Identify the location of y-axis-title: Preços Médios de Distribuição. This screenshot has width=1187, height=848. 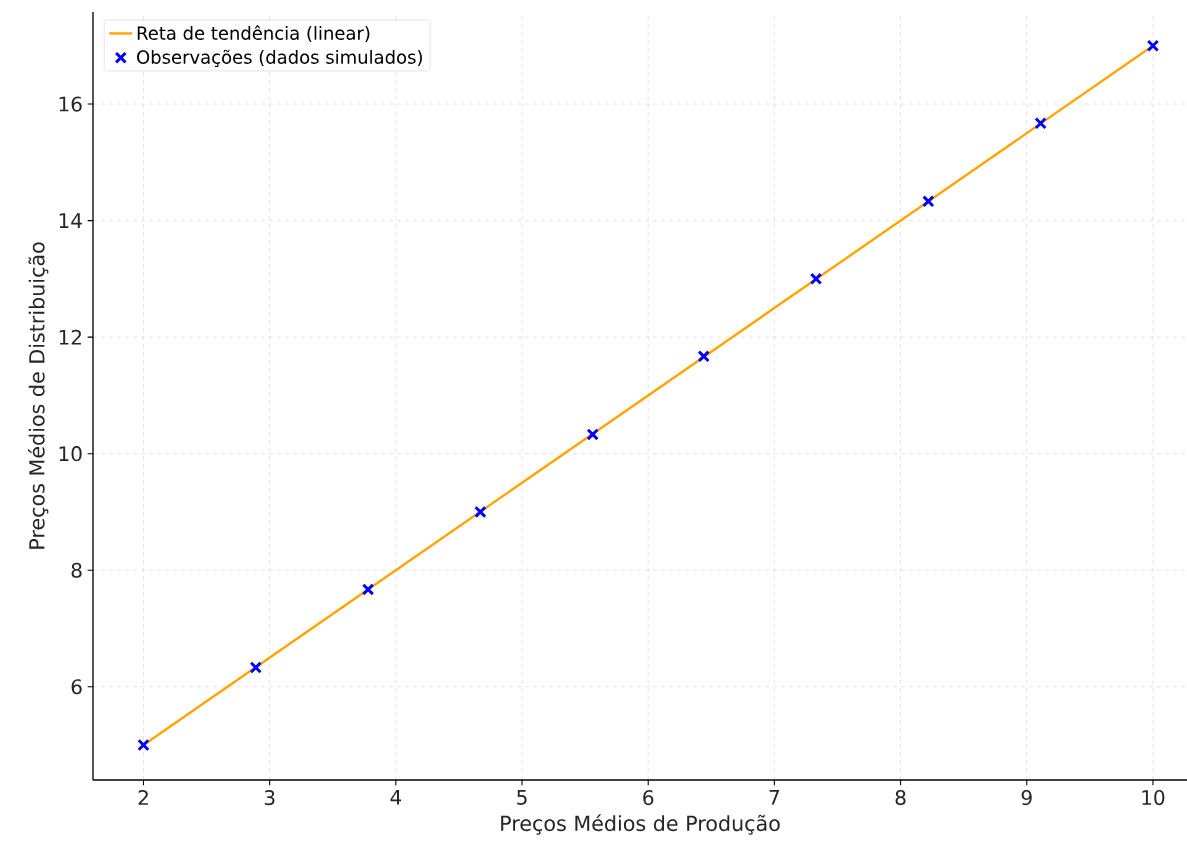
(38, 395).